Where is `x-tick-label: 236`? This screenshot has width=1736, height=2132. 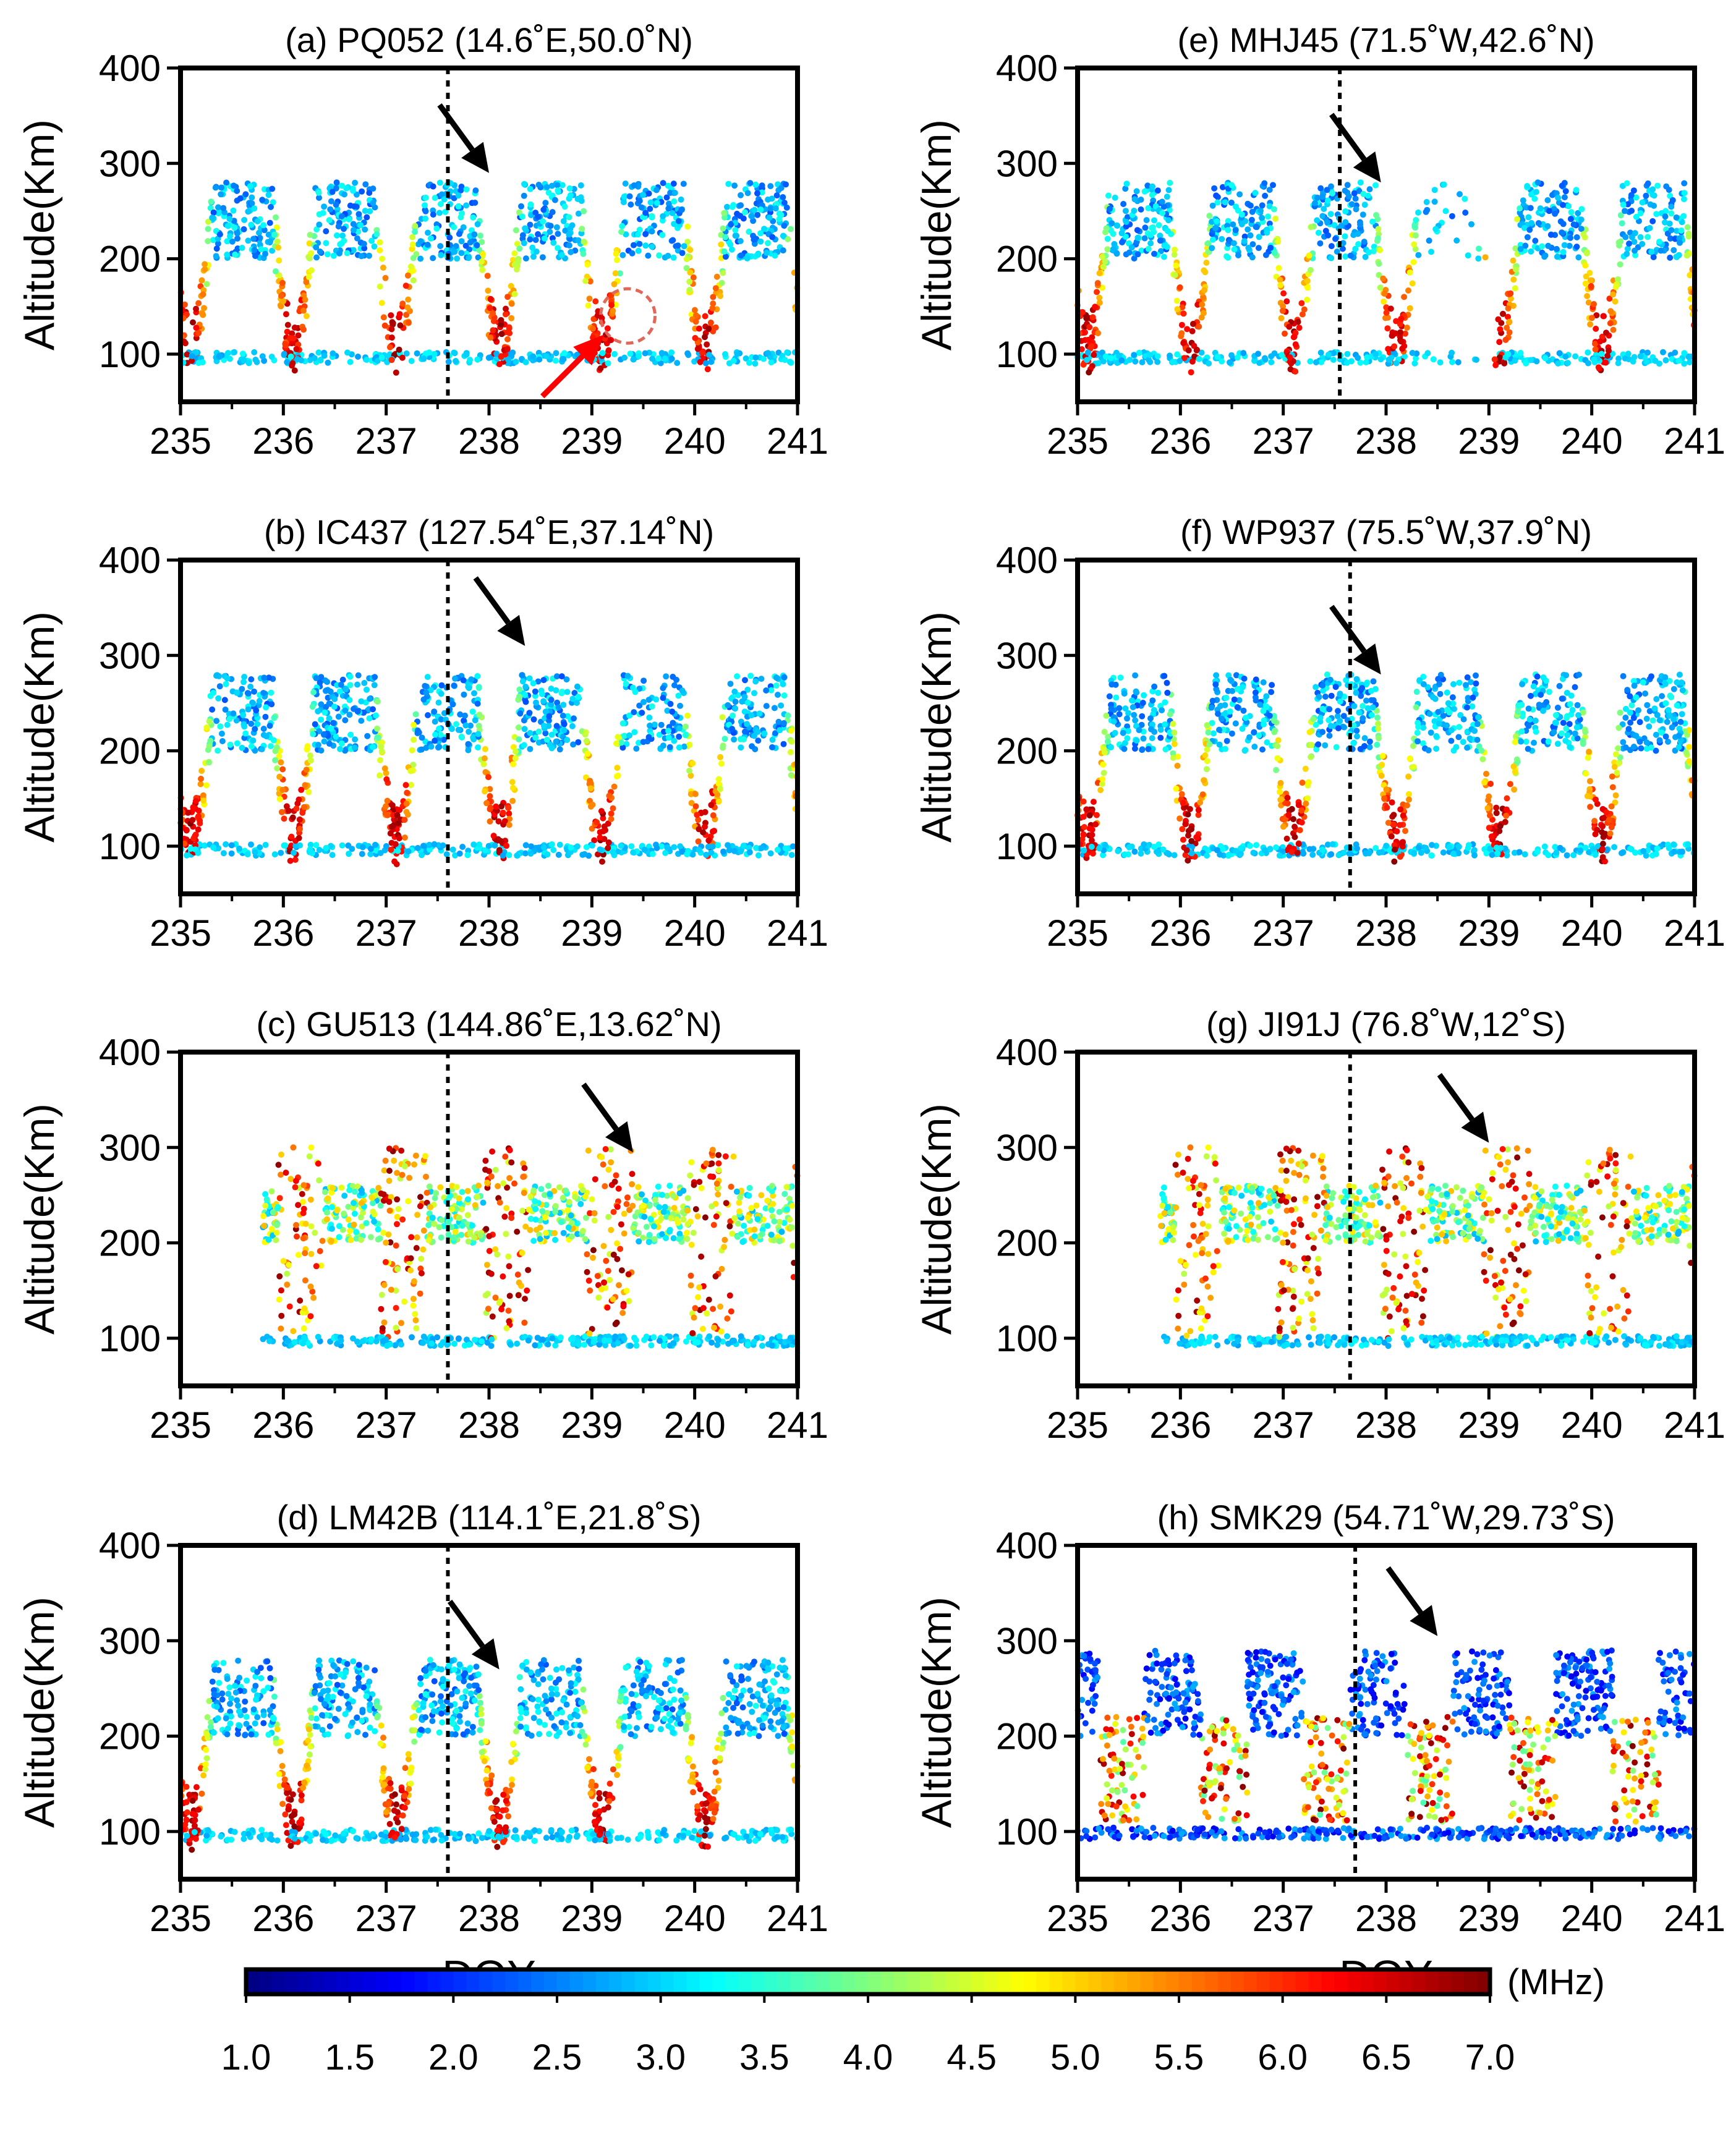 x-tick-label: 236 is located at coordinates (283, 441).